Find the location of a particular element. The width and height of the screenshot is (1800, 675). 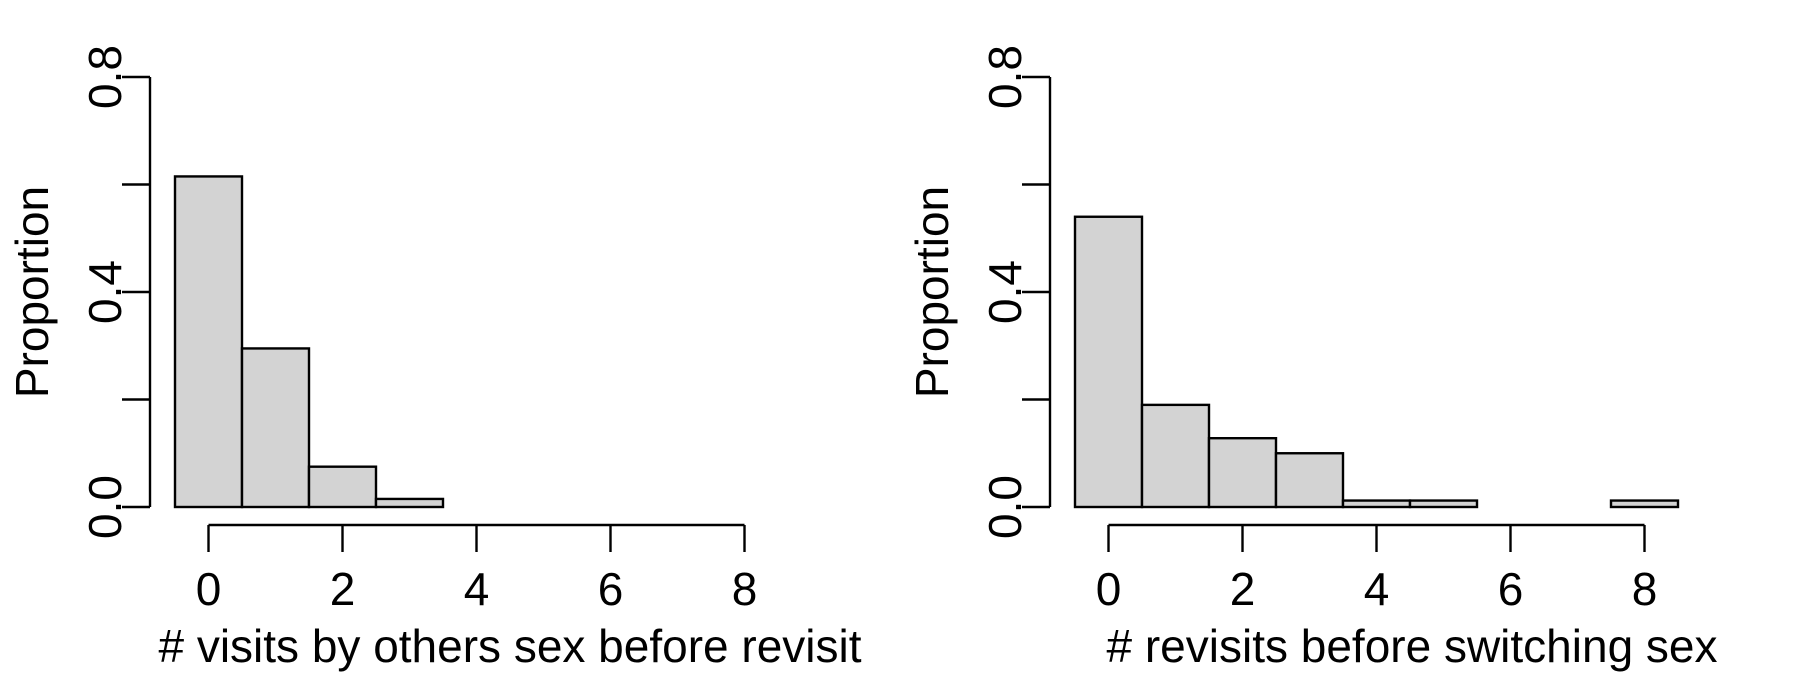

x-axis-title-right: # revisits before switching sex is located at coordinates (1411, 646).